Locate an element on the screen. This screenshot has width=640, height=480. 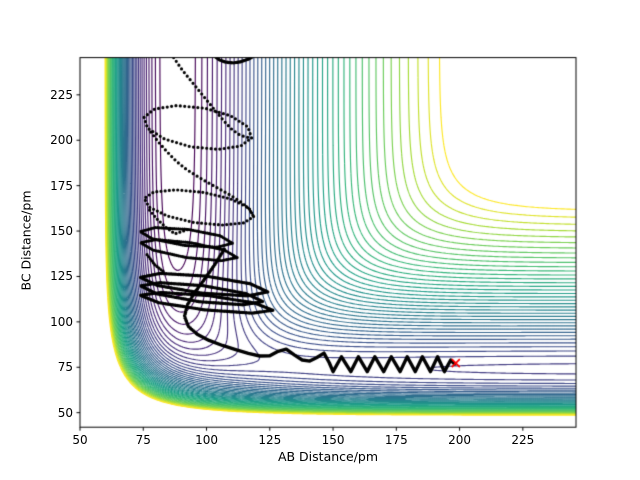
x-axis-label: AB Distance/pm is located at coordinates (328, 456).